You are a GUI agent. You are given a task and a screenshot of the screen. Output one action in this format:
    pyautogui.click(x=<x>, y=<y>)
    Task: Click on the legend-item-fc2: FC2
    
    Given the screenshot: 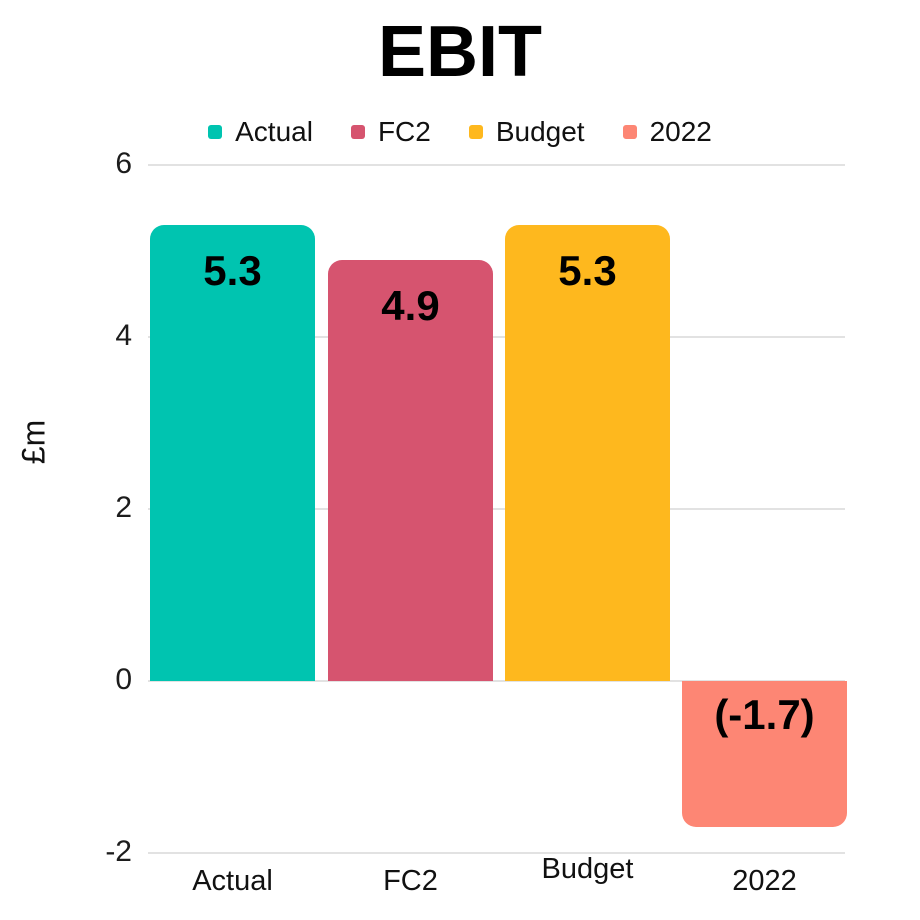 What is the action you would take?
    pyautogui.click(x=390, y=132)
    